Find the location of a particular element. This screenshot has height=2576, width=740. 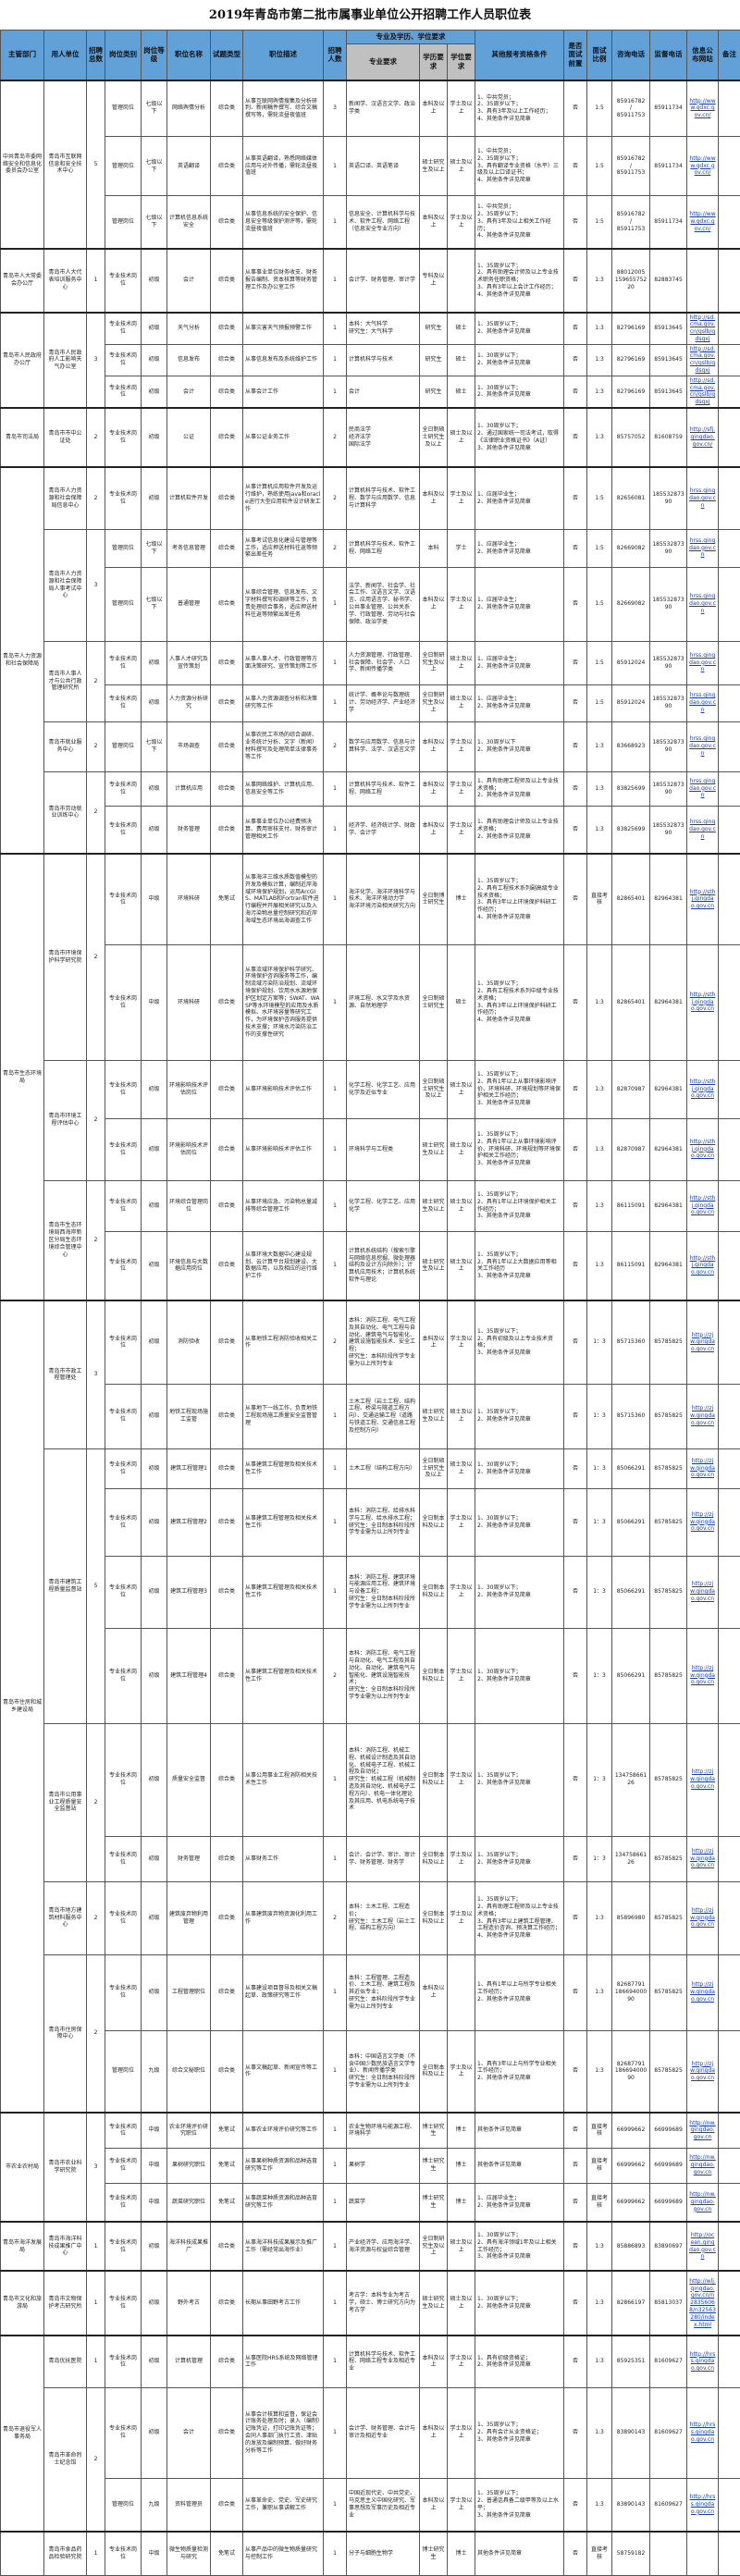

interview-ratio-cell: 1:5 is located at coordinates (599, 108).